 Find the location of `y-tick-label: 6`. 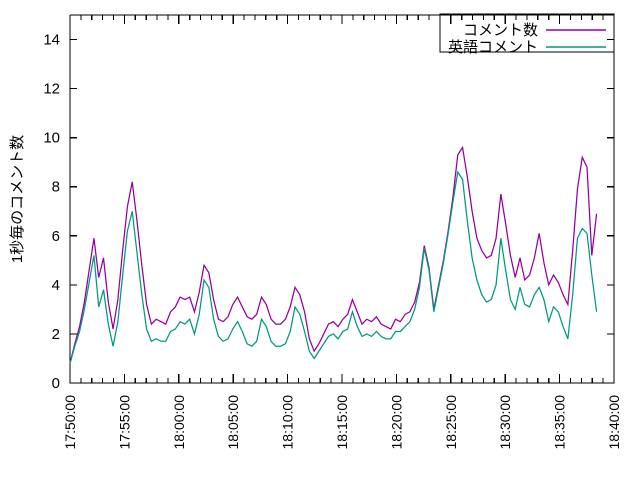

y-tick-label: 6 is located at coordinates (56, 236).